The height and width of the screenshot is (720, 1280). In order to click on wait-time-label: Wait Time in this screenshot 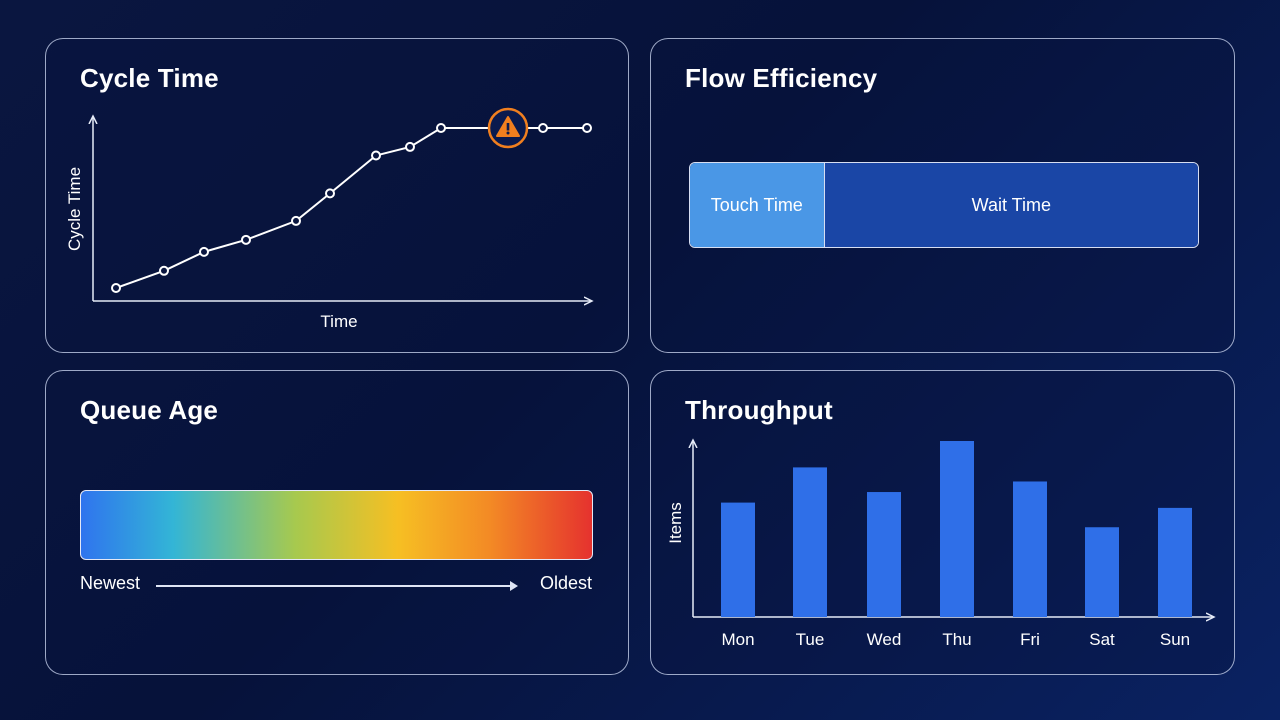, I will do `click(1011, 204)`.